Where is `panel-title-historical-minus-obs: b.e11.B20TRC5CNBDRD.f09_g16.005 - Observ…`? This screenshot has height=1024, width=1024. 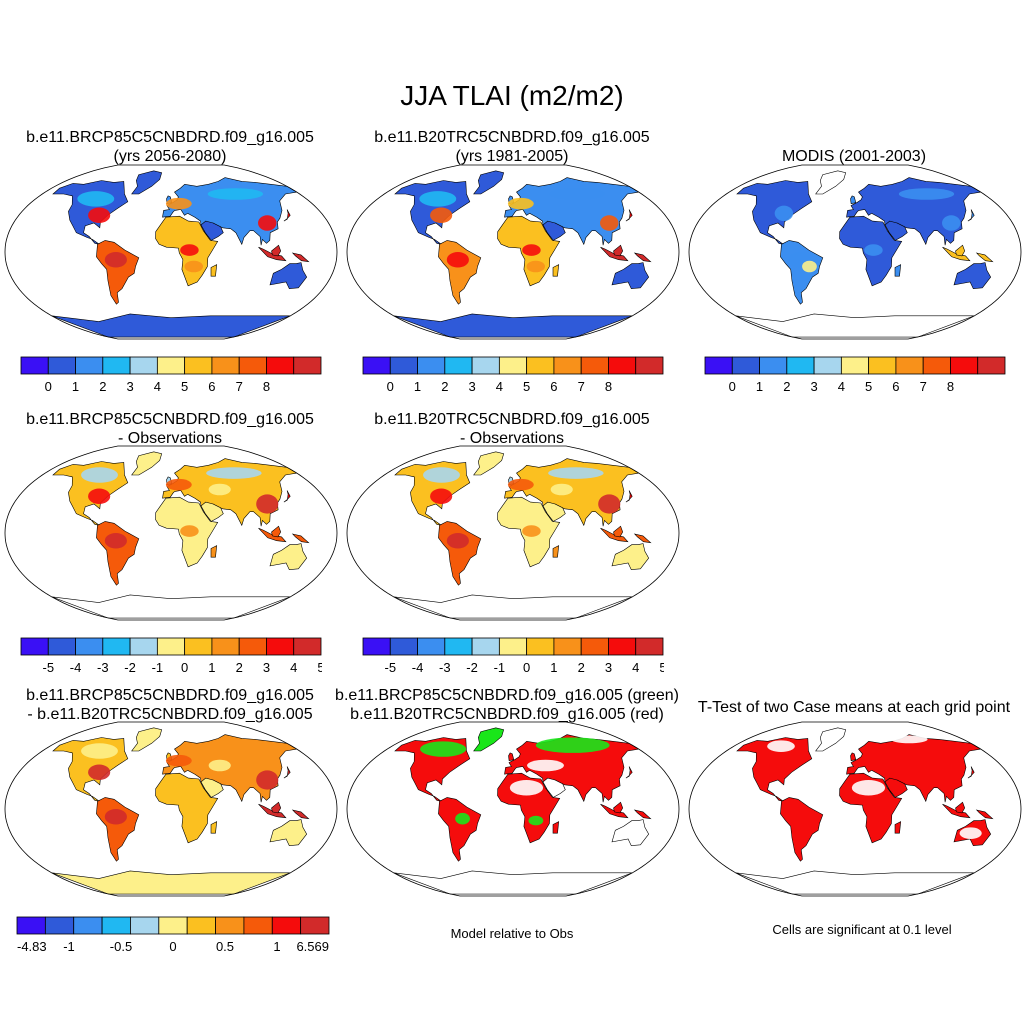
panel-title-historical-minus-obs: b.e11.B20TRC5CNBDRD.f09_g16.005 - Observ… is located at coordinates (512, 429).